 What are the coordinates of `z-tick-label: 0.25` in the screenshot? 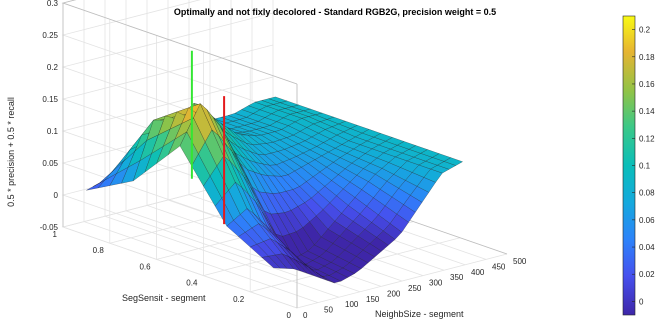 It's located at (50, 35).